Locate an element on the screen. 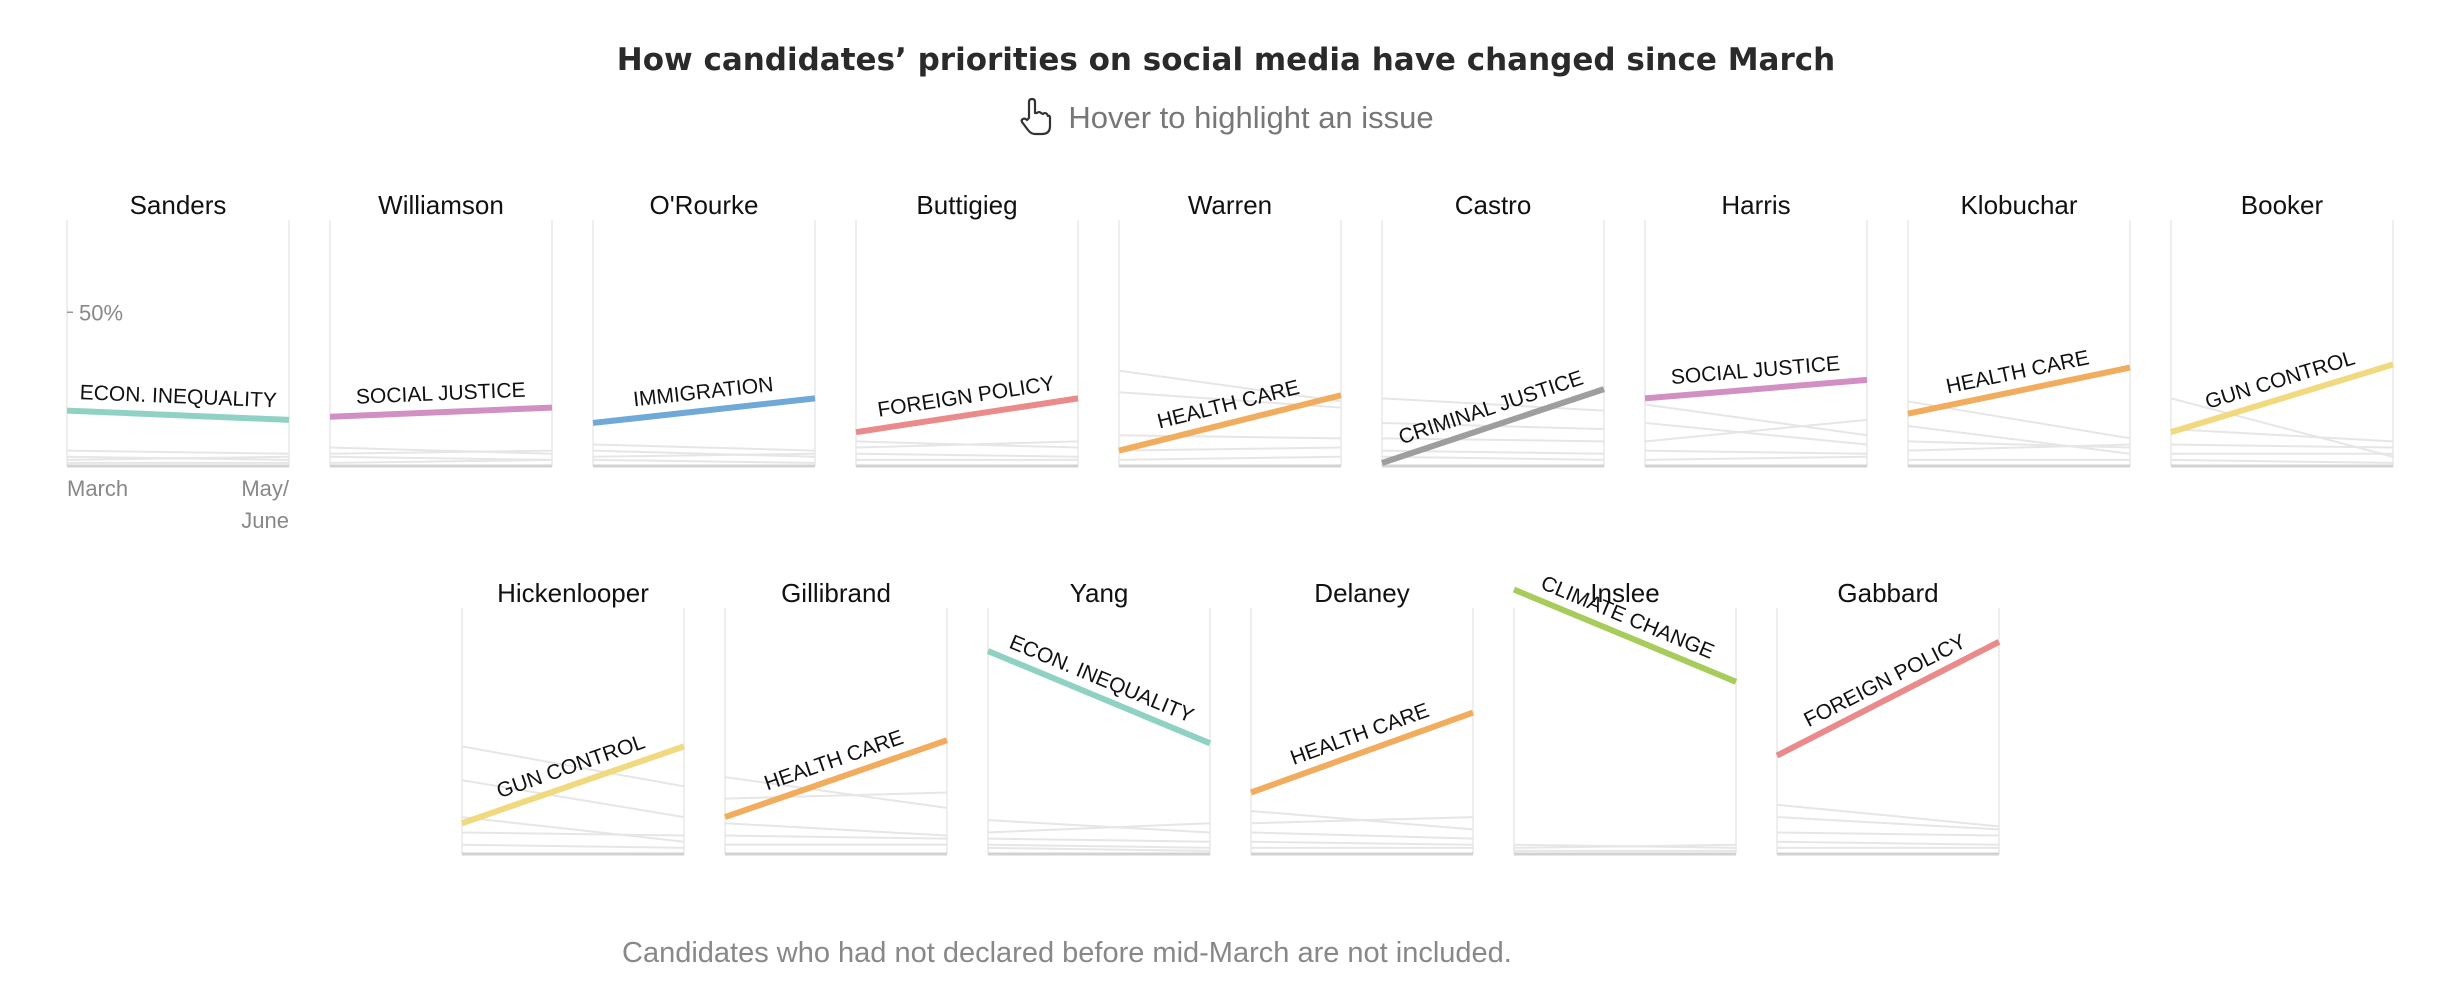  issue-label: SOCIAL JUSTICE is located at coordinates (441, 394).